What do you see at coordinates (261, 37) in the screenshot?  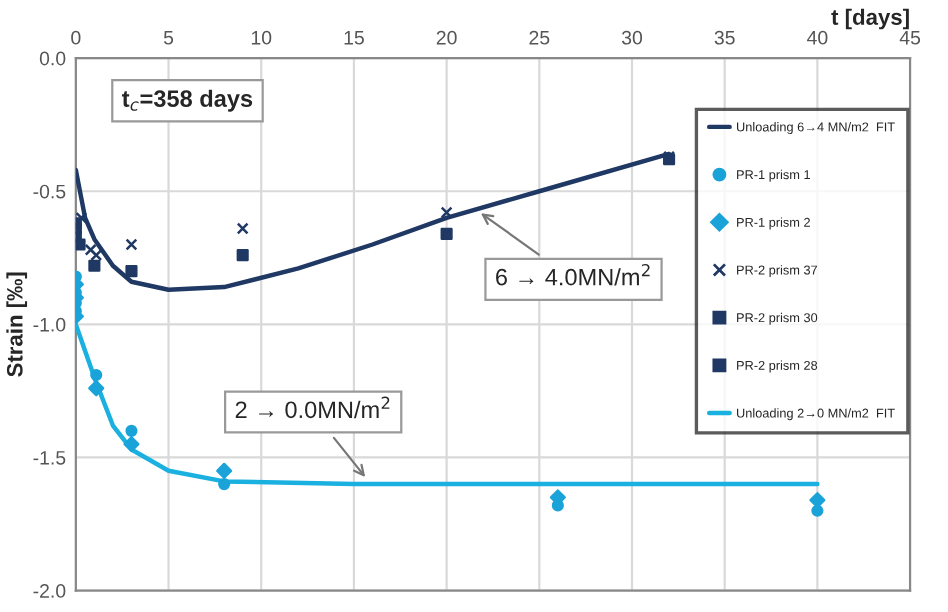 I see `x-tick-label: 10` at bounding box center [261, 37].